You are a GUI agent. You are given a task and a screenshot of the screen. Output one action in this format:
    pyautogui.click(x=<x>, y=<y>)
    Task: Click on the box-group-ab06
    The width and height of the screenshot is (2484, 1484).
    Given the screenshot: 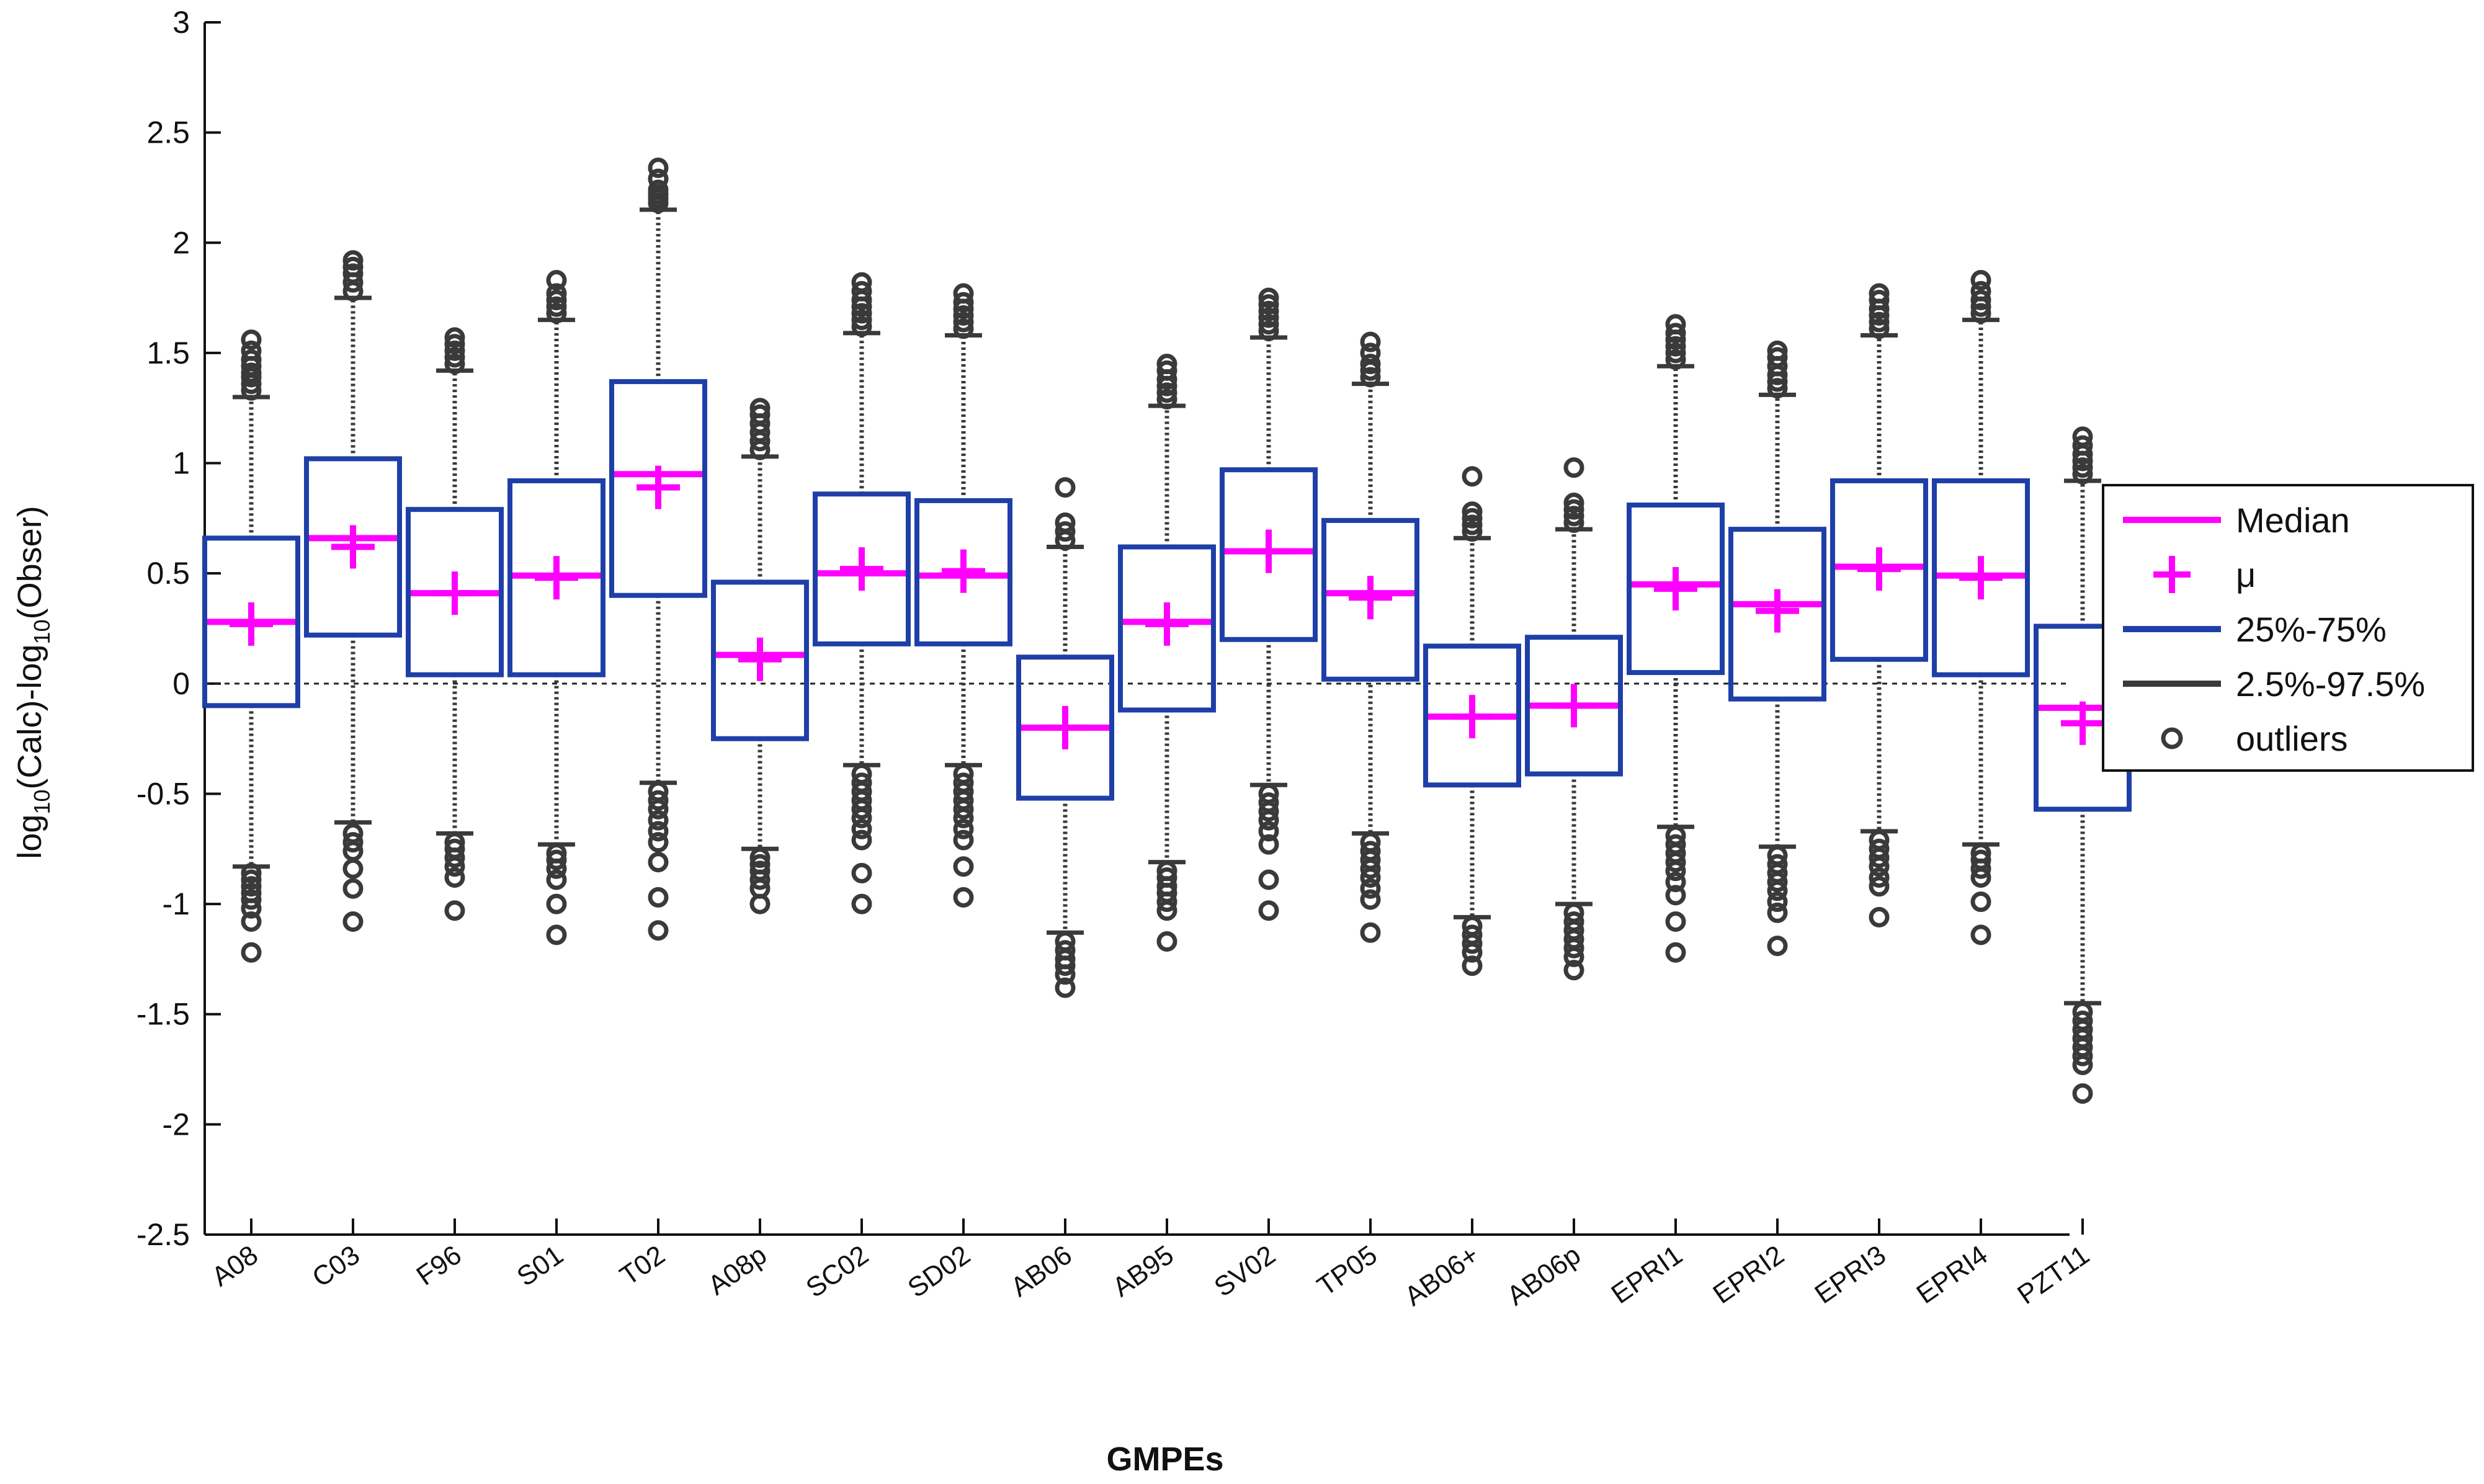 What is the action you would take?
    pyautogui.click(x=1065, y=737)
    